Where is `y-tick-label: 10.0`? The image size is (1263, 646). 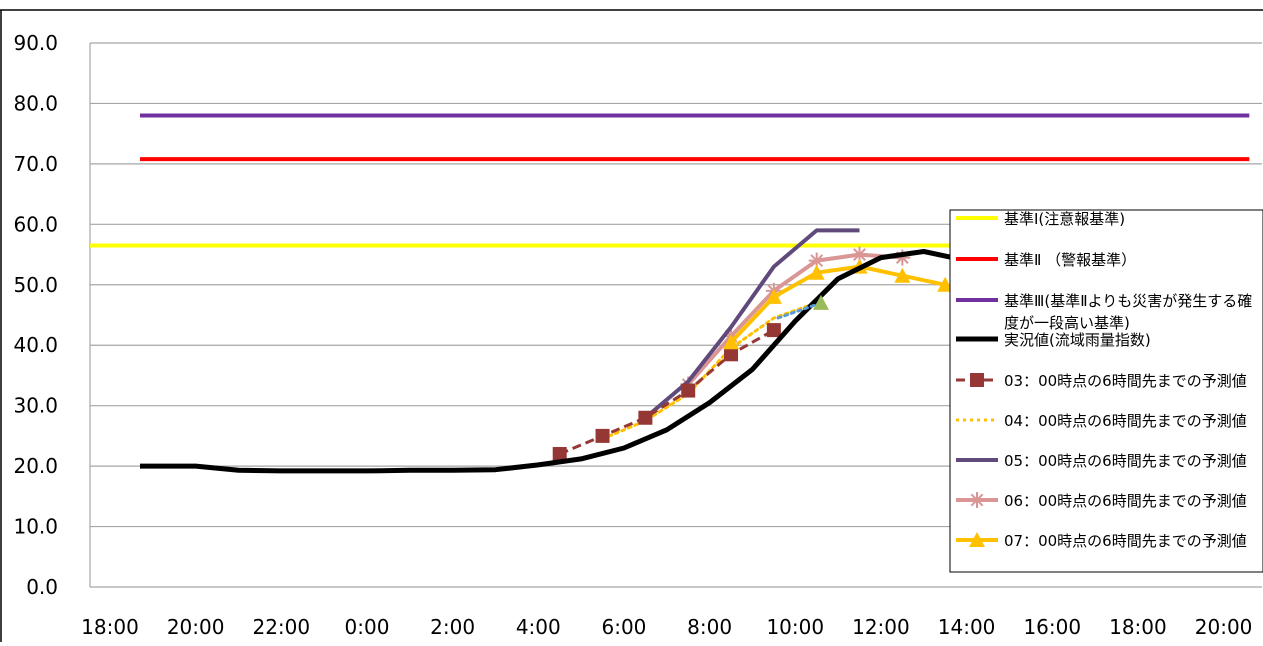
y-tick-label: 10.0 is located at coordinates (35, 527).